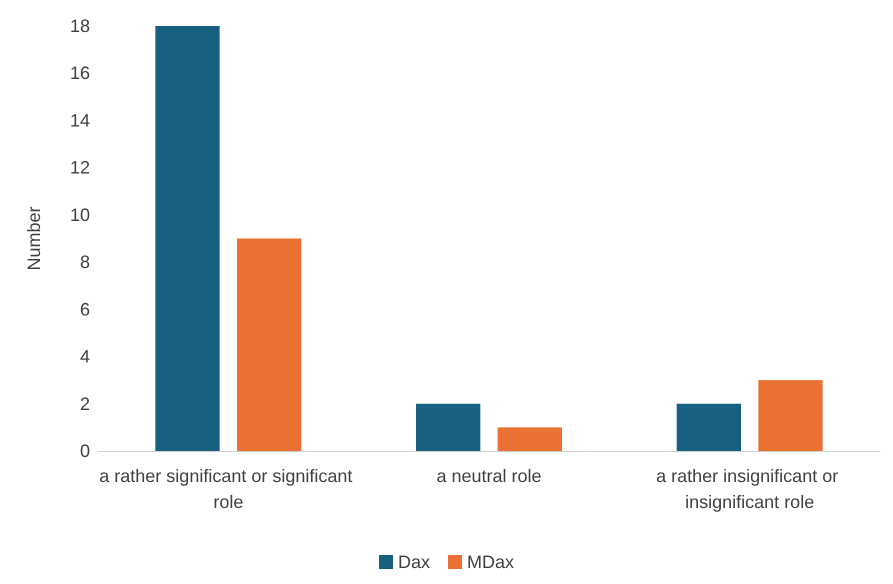  What do you see at coordinates (80, 168) in the screenshot?
I see `y-tick-label: 12` at bounding box center [80, 168].